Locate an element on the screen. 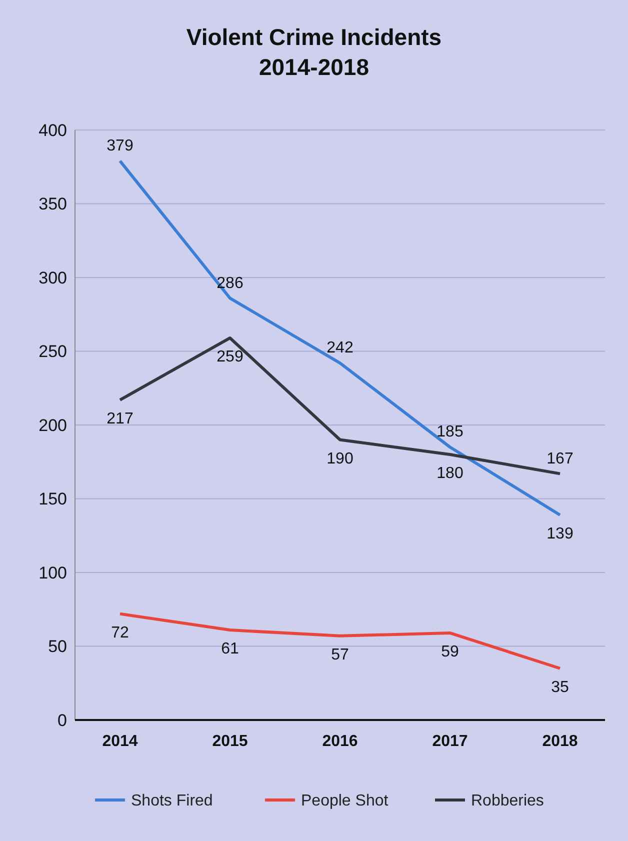  y-tick-label: 350 is located at coordinates (52, 204).